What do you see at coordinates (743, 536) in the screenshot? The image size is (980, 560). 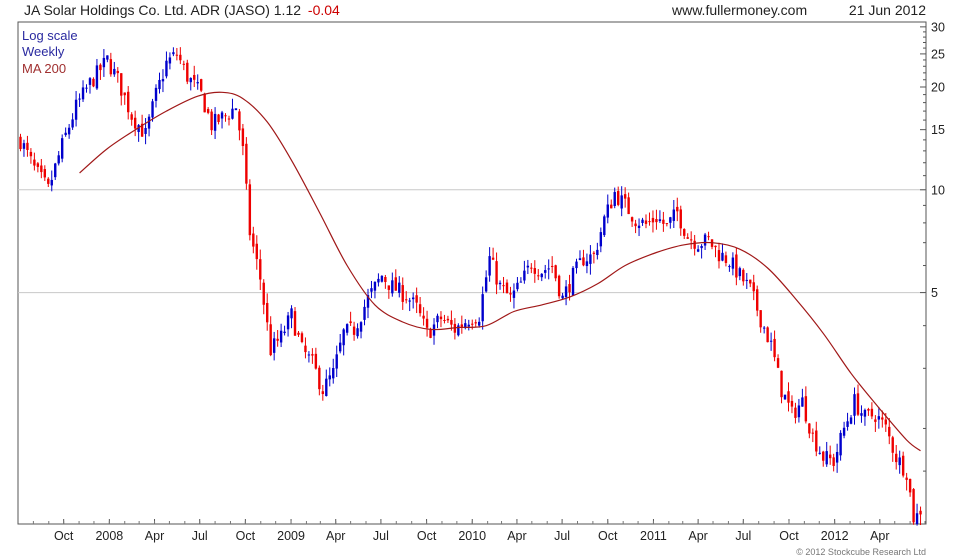 I see `x-tick-label: Jul` at bounding box center [743, 536].